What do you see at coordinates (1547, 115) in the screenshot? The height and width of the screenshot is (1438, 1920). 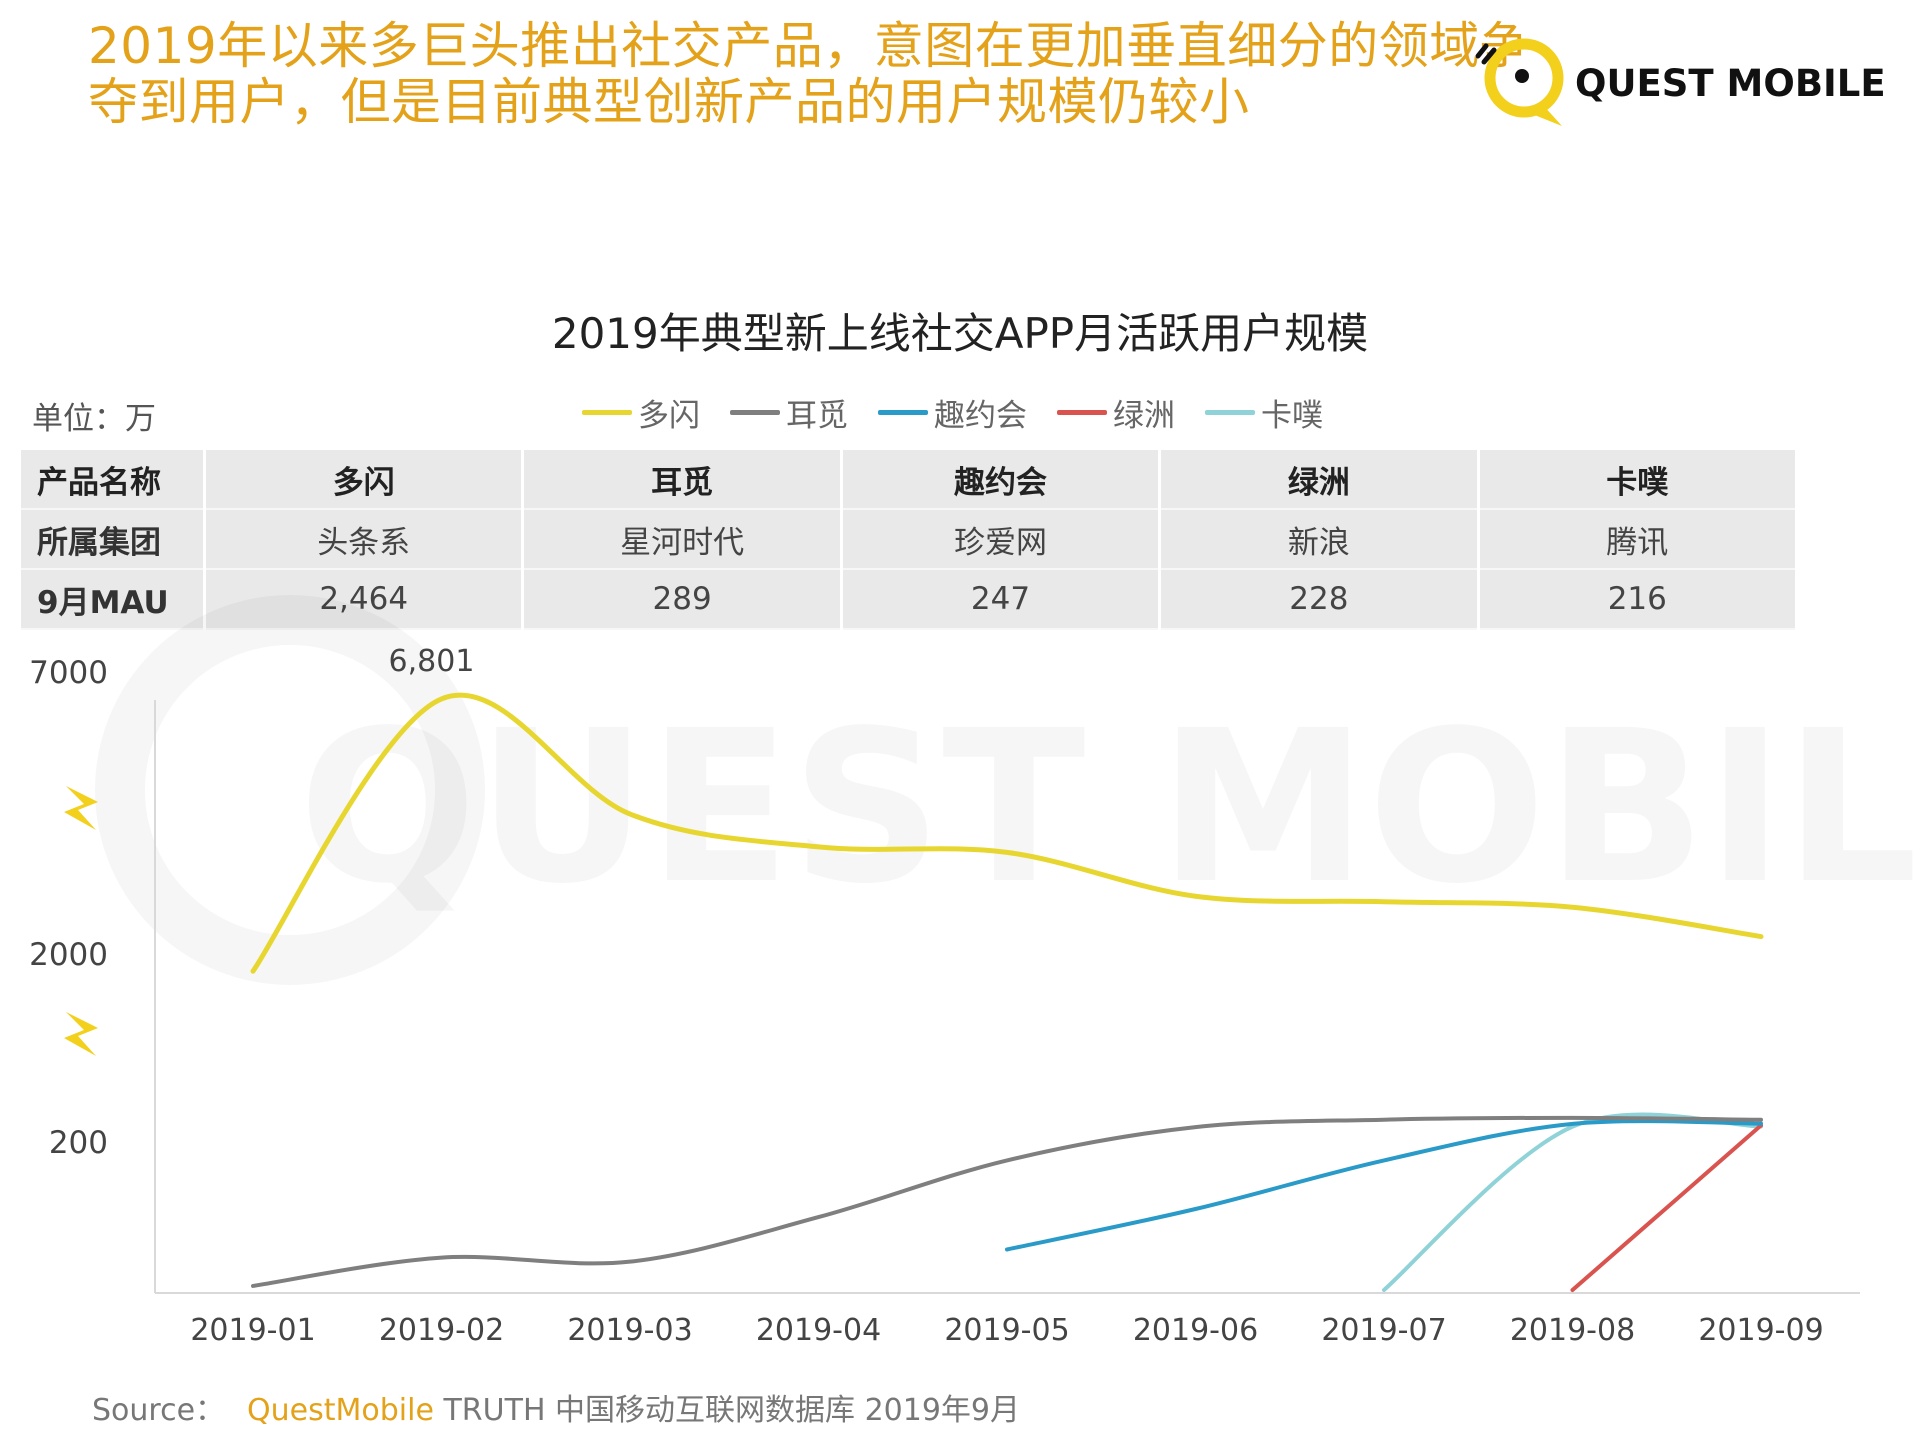 I see `logo-tail-icon` at bounding box center [1547, 115].